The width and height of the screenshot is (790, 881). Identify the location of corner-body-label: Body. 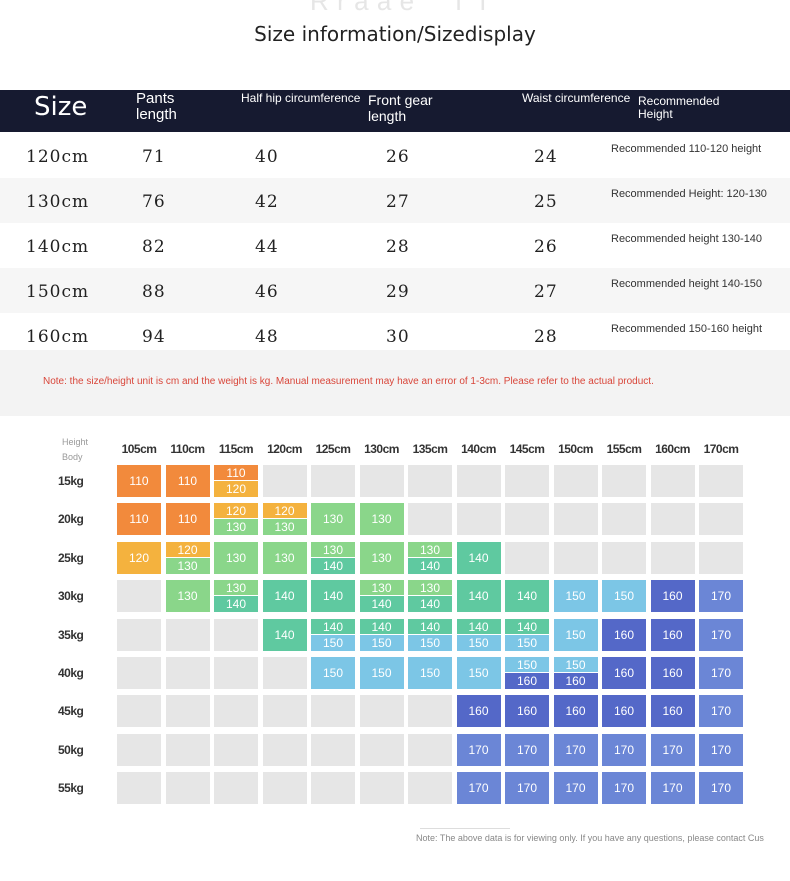
(72, 457).